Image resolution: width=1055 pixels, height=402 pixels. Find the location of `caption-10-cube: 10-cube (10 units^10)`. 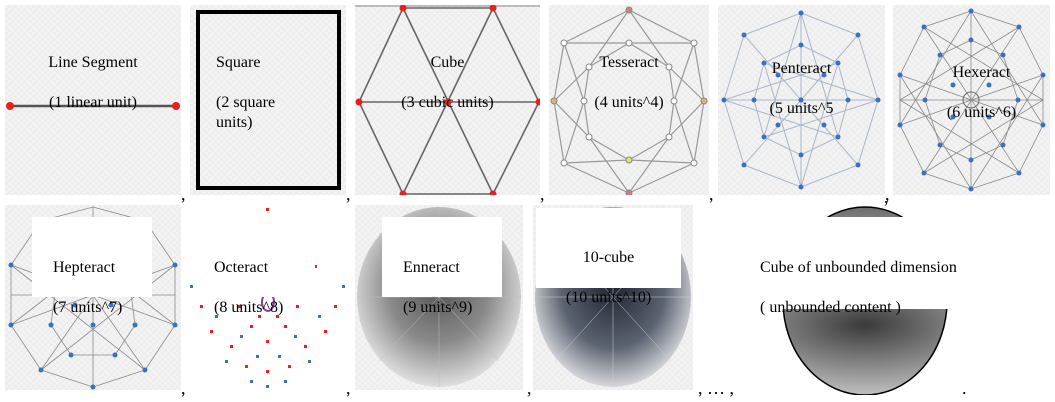

caption-10-cube: 10-cube (10 units^10) is located at coordinates (608, 268).